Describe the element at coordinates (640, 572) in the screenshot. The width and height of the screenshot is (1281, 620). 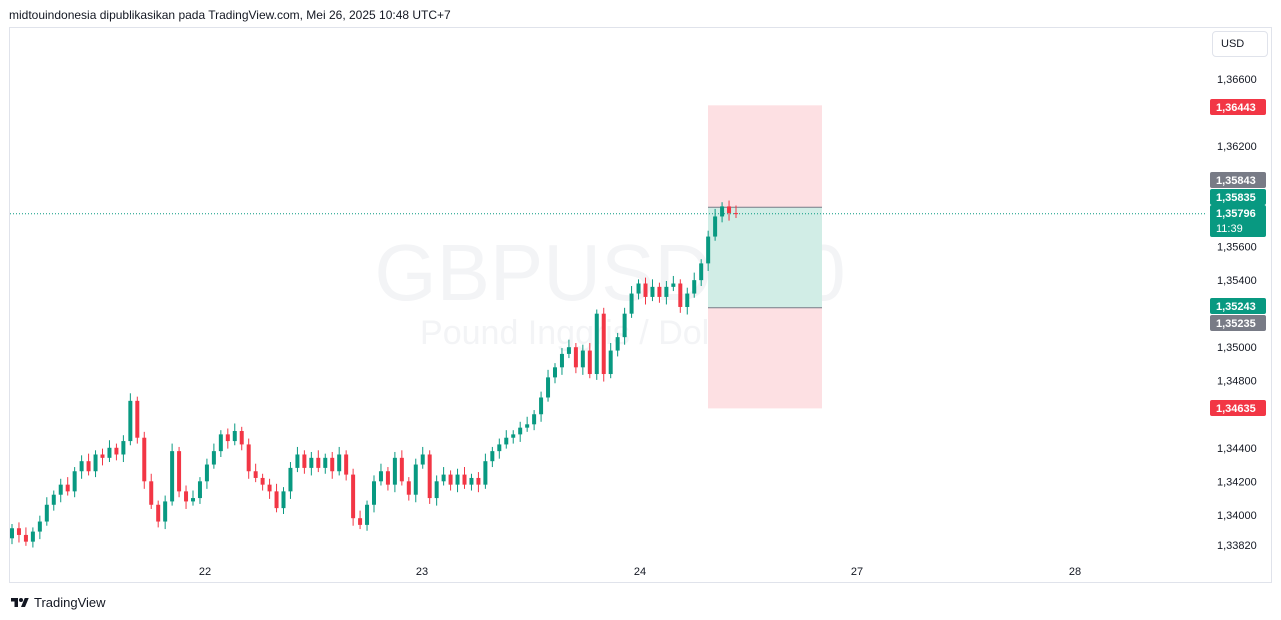
I see `time-axis: 22 23 24 27 28` at that location.